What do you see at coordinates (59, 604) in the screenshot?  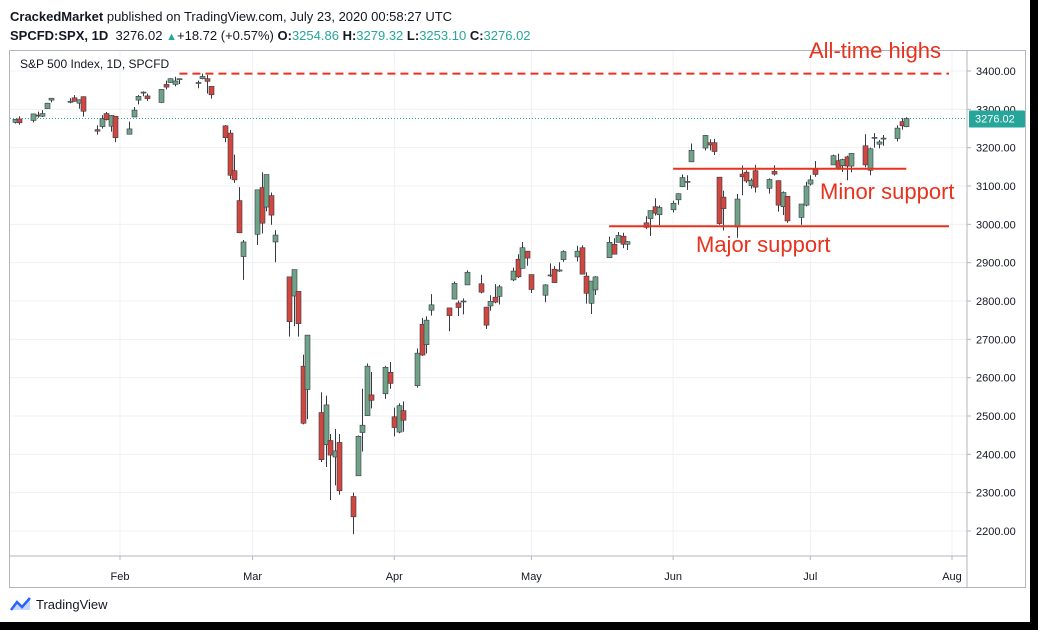 I see `footer-brand: TradingView` at bounding box center [59, 604].